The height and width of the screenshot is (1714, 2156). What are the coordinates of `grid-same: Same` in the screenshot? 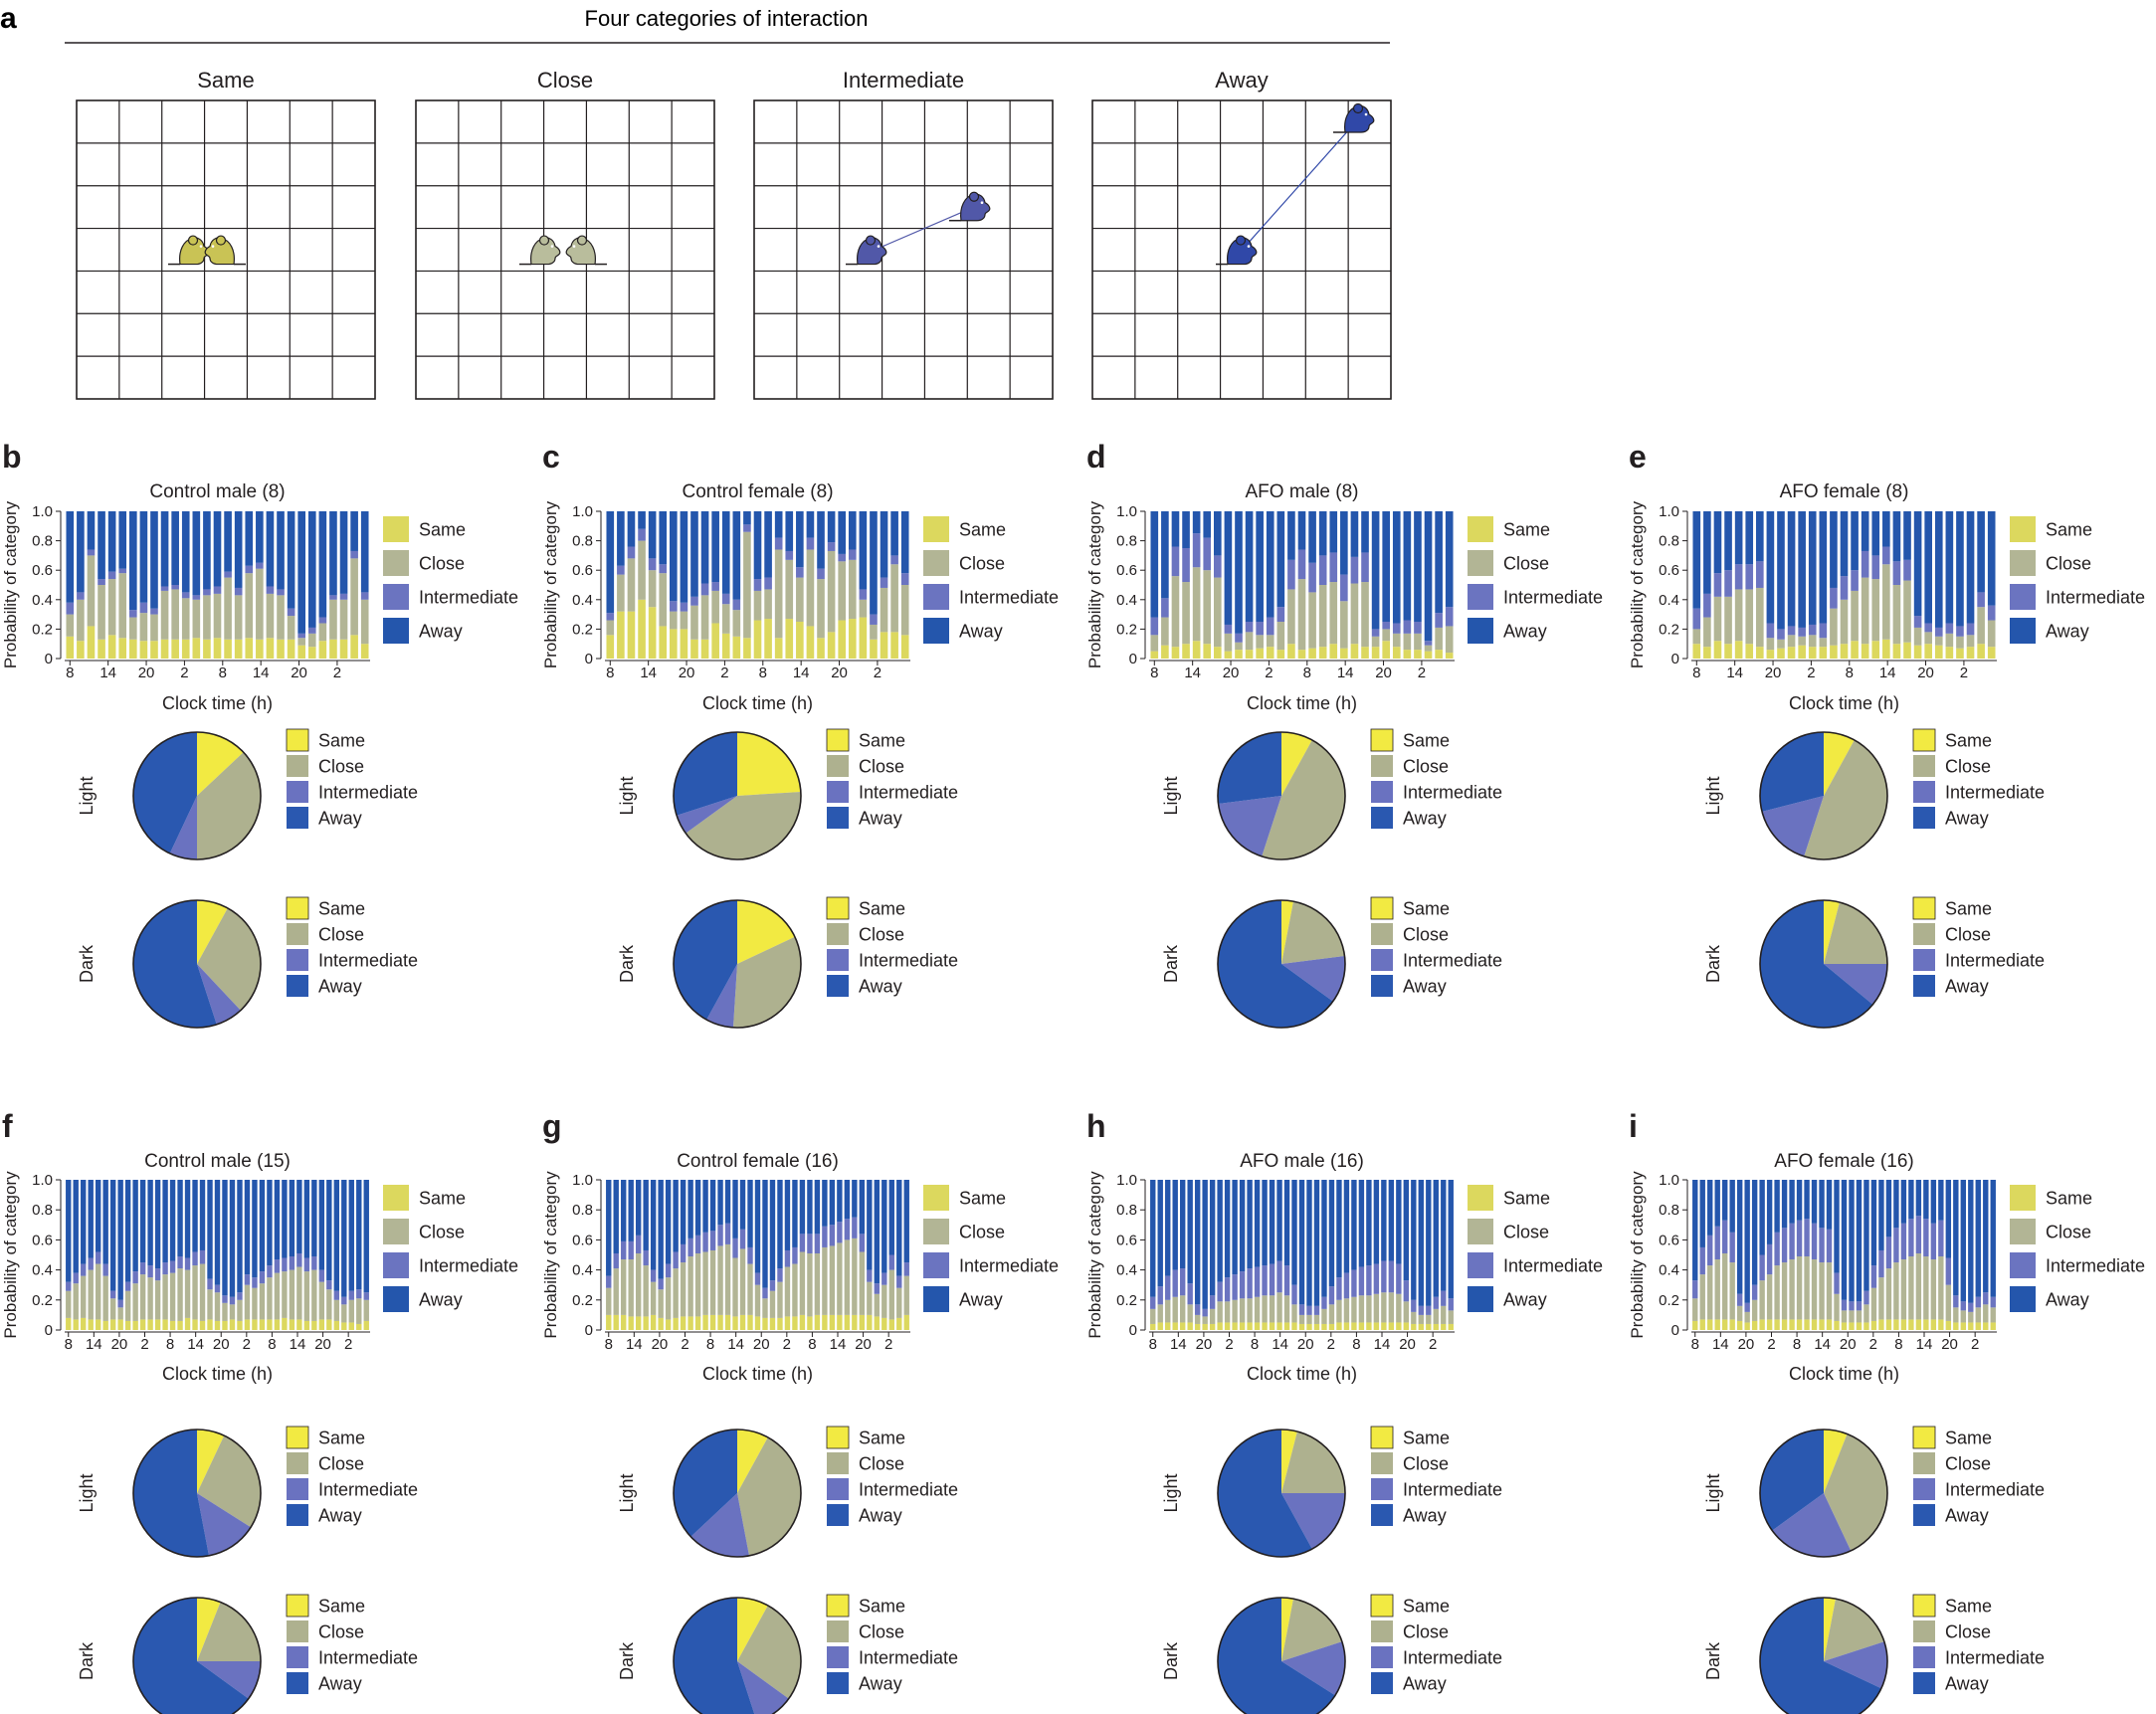 It's located at (226, 234).